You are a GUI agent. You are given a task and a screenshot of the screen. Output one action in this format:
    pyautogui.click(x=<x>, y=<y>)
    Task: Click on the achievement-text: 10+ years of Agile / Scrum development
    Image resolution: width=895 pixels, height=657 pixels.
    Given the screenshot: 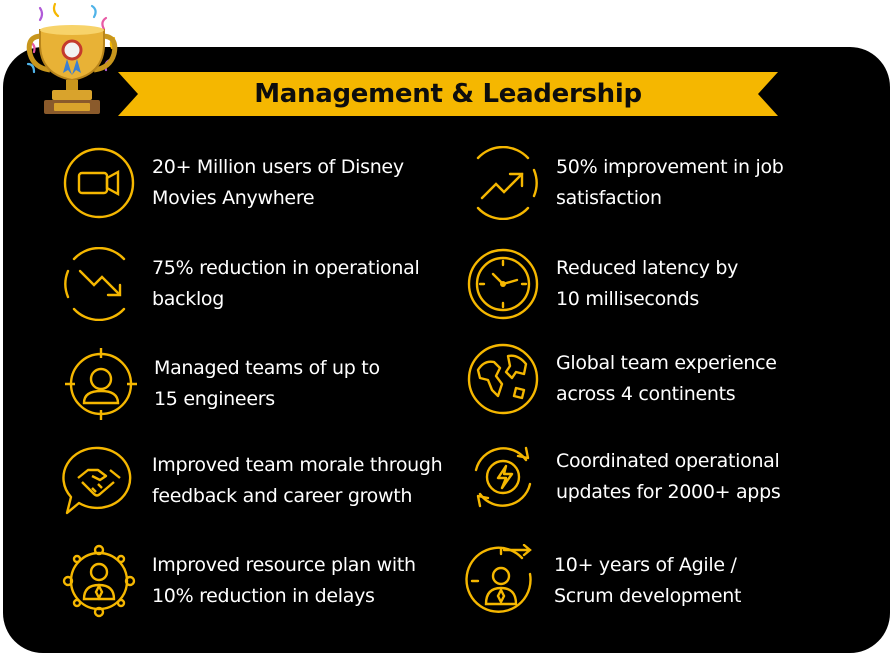 What is the action you would take?
    pyautogui.click(x=648, y=580)
    